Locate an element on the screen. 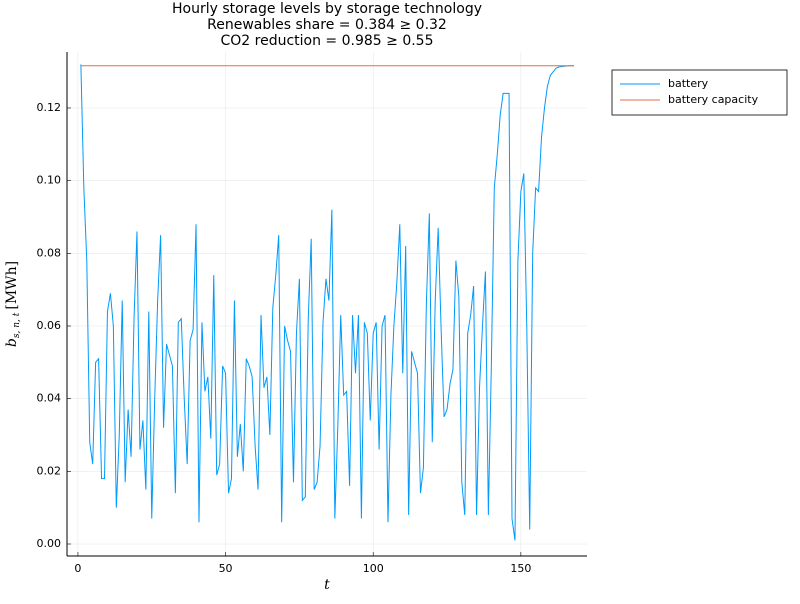  x-tick-label: 150 is located at coordinates (520, 568).